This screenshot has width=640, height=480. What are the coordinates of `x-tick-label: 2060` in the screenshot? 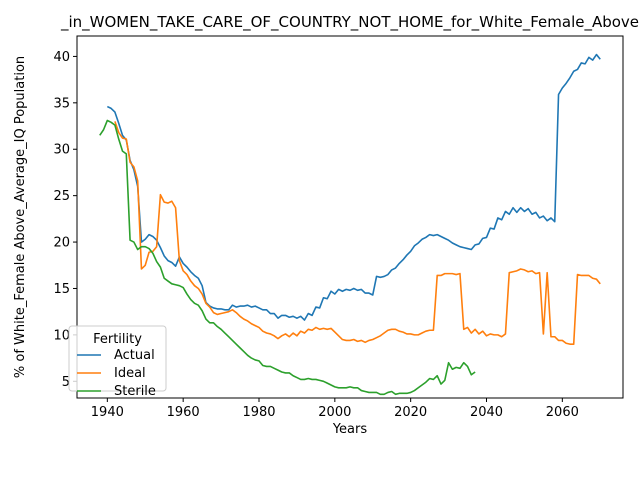 It's located at (562, 412).